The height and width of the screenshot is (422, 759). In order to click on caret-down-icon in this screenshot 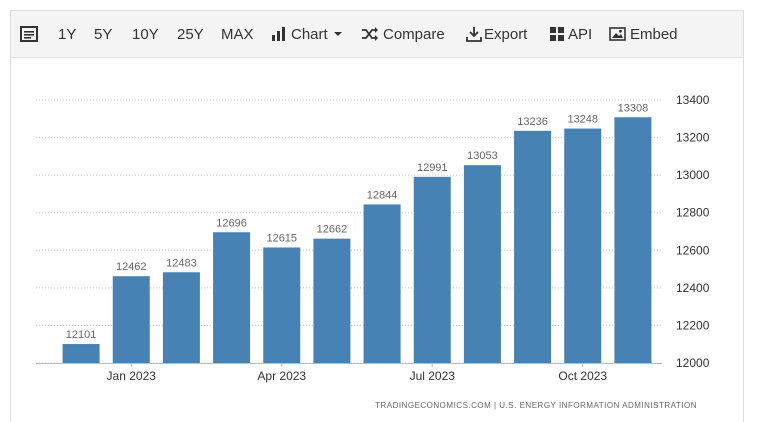, I will do `click(337, 34)`.